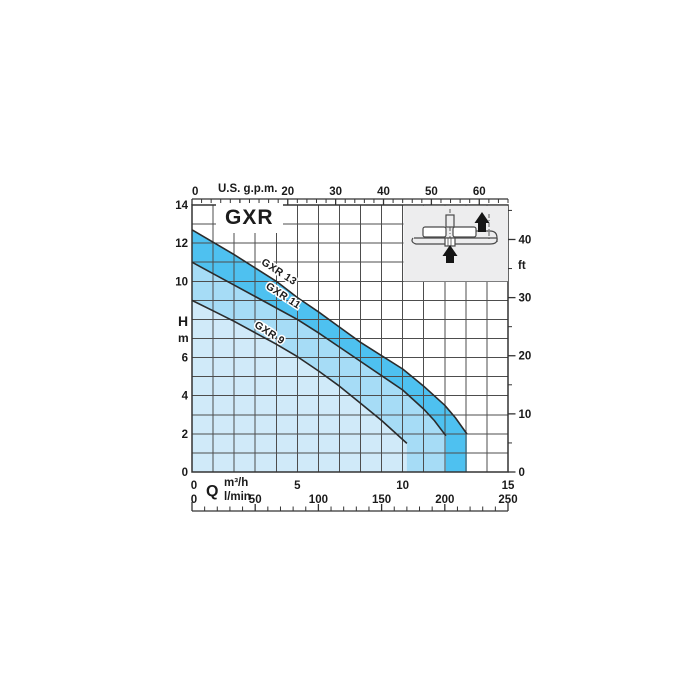 Image resolution: width=700 pixels, height=700 pixels. Describe the element at coordinates (381, 500) in the screenshot. I see `svg-text: 150` at that location.